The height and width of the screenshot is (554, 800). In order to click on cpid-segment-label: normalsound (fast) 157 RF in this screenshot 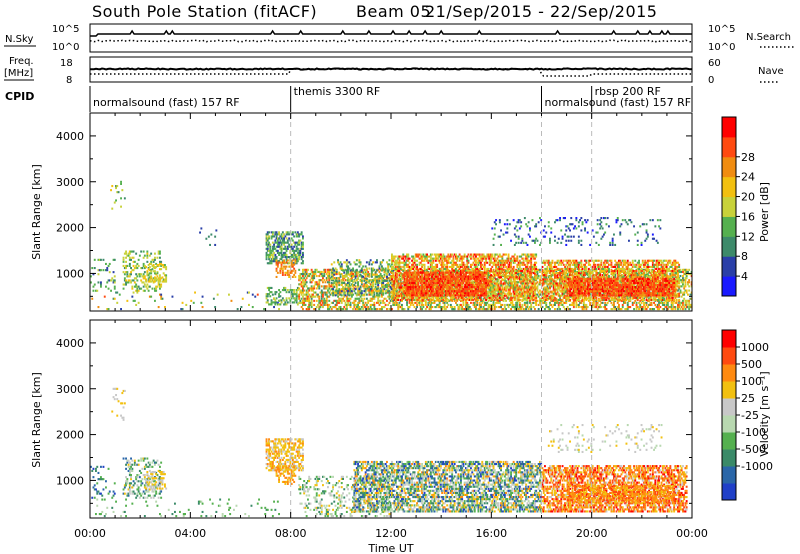, I will do `click(618, 102)`.